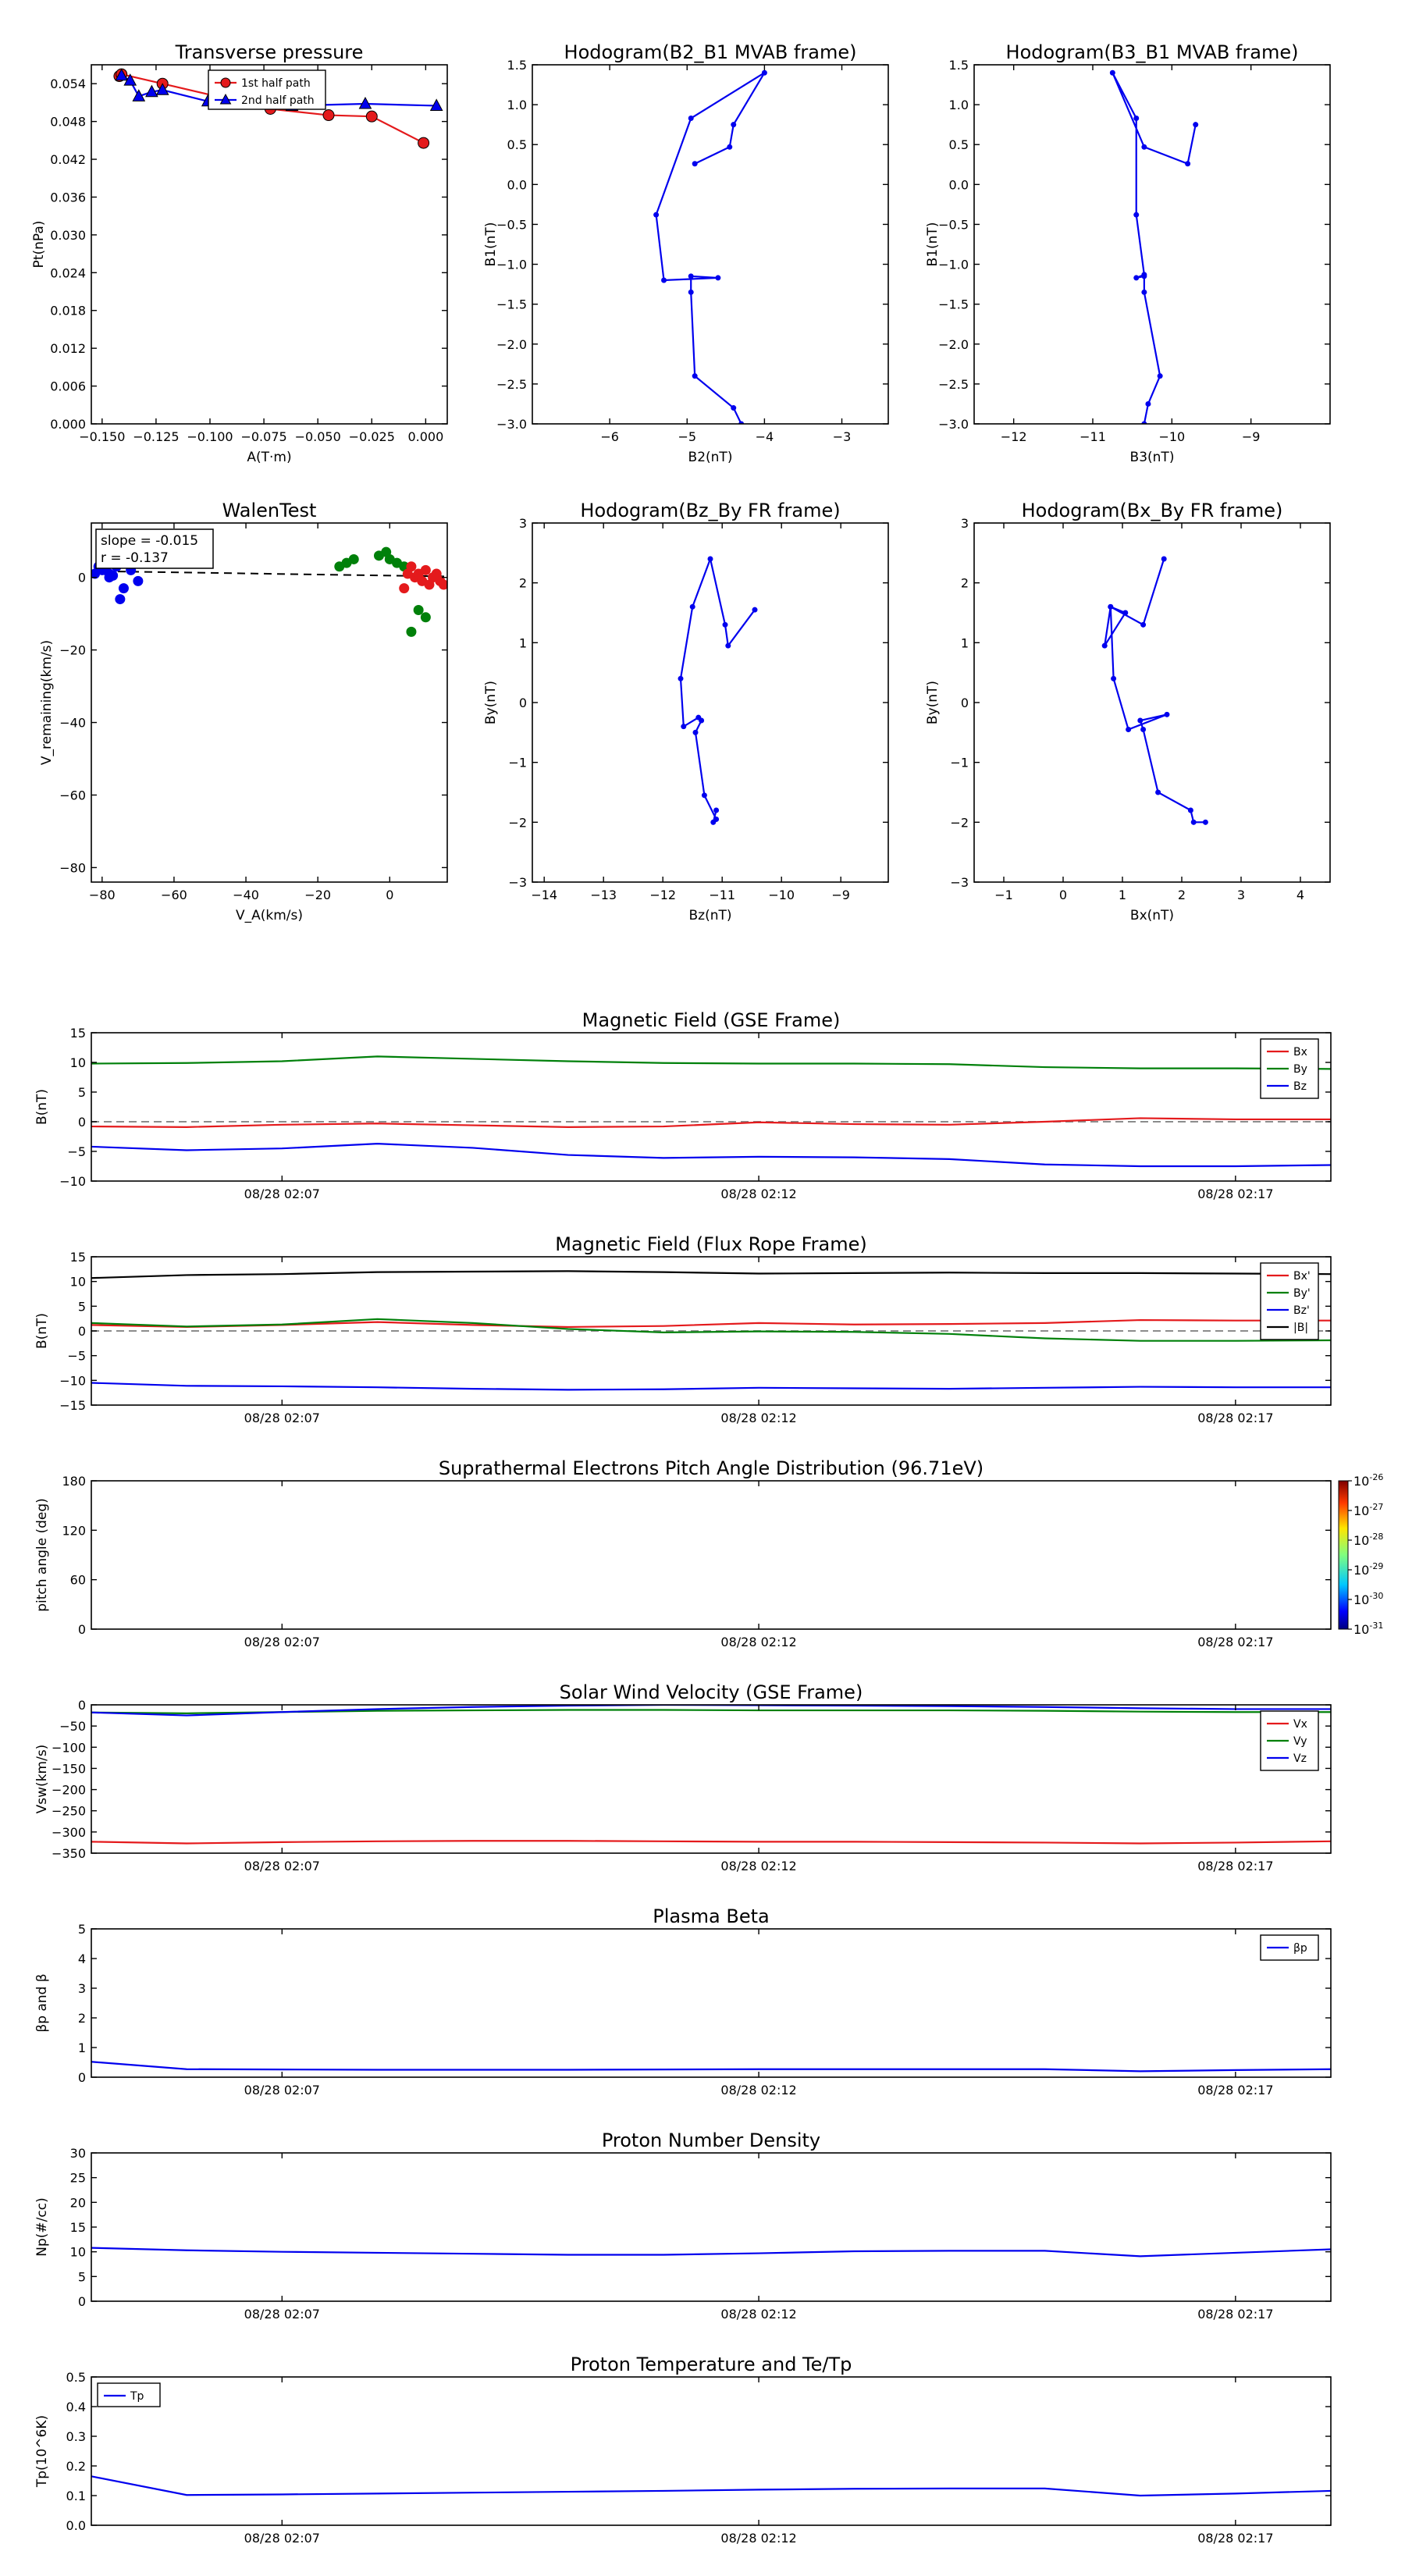 The width and height of the screenshot is (1405, 2576). Describe the element at coordinates (69, 1853) in the screenshot. I see `y-tick-label: −350` at that location.